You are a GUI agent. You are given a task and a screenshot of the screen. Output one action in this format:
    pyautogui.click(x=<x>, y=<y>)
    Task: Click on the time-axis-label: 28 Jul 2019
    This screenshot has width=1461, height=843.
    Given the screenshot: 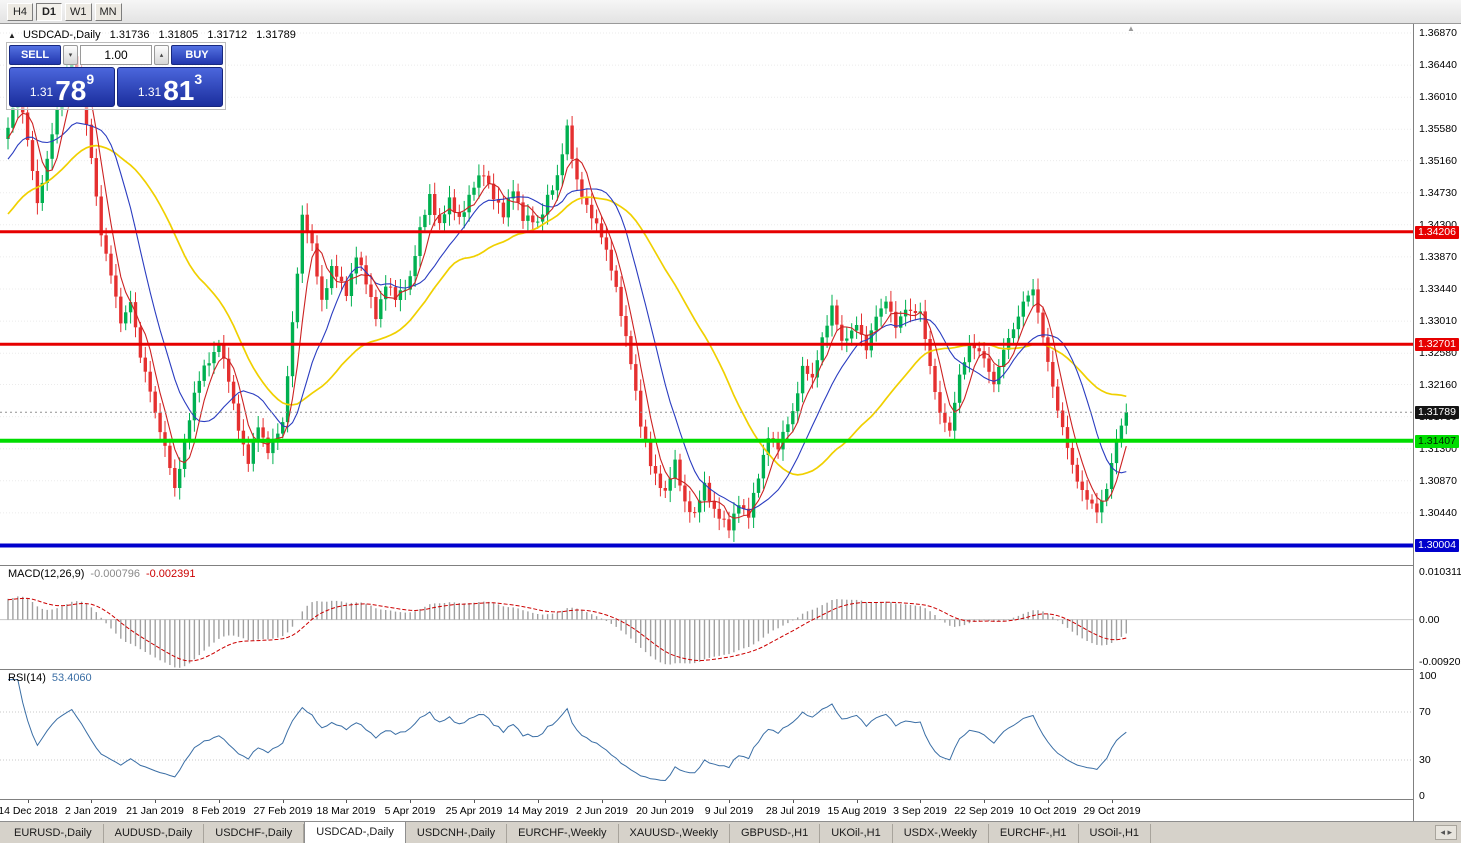 What is the action you would take?
    pyautogui.click(x=793, y=811)
    